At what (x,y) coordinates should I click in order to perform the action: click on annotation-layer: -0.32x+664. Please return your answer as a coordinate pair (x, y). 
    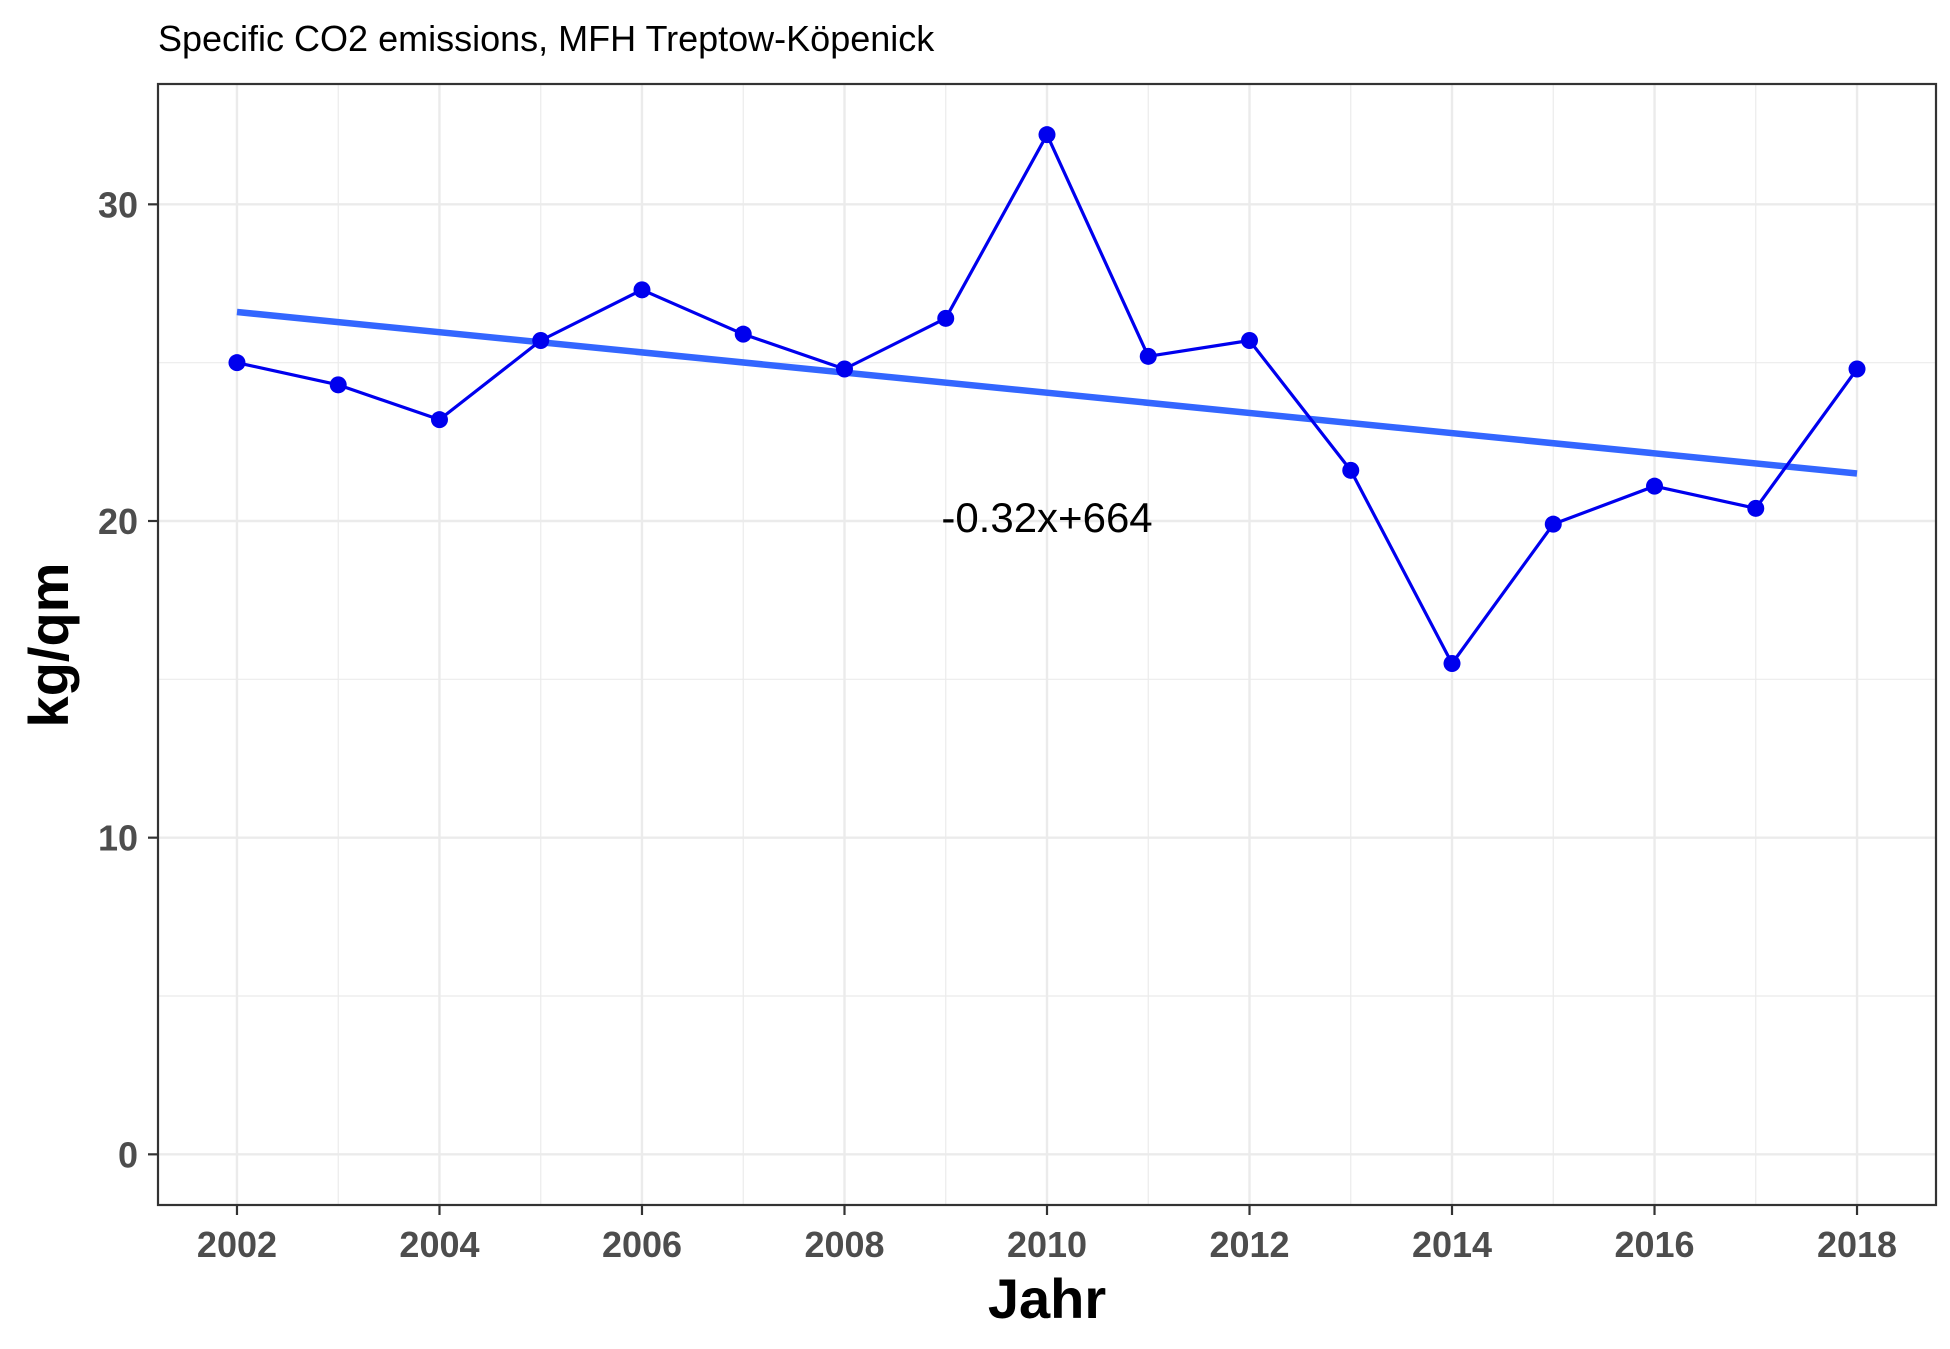
    Looking at the image, I should click on (1046, 517).